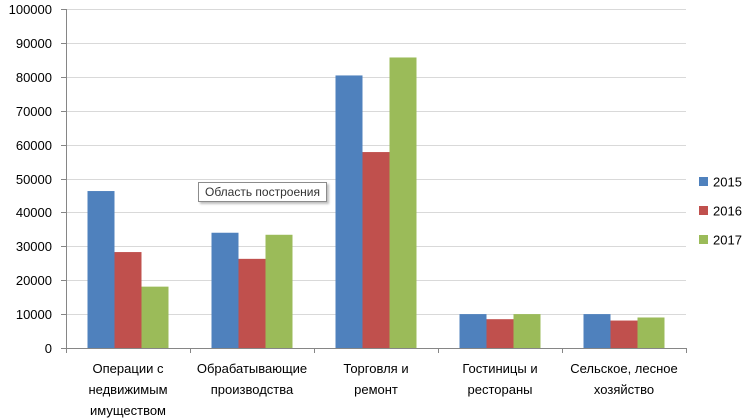  What do you see at coordinates (262, 192) in the screenshot?
I see `plot-area-tooltip: Область построения` at bounding box center [262, 192].